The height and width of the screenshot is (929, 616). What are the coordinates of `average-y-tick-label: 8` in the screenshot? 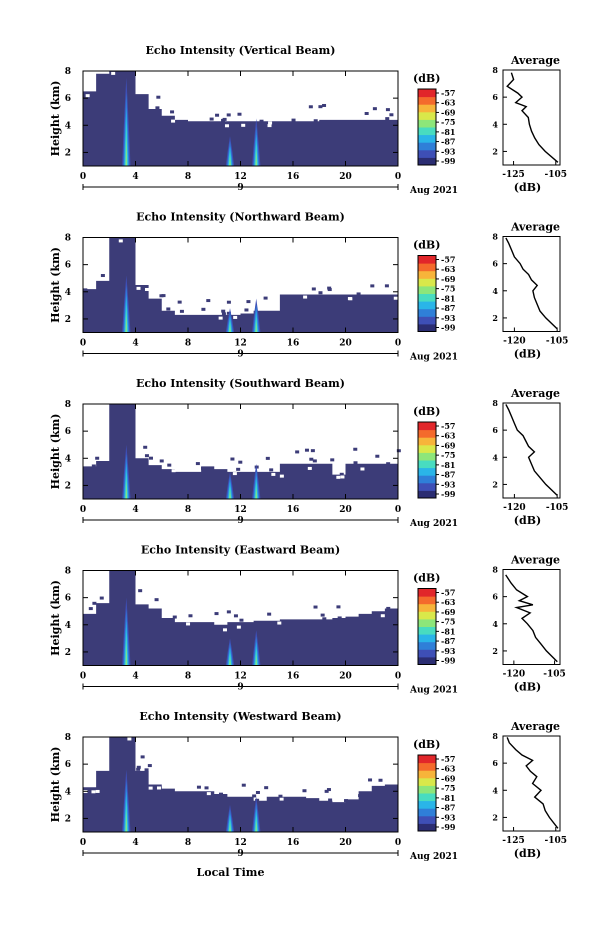 It's located at (495, 403).